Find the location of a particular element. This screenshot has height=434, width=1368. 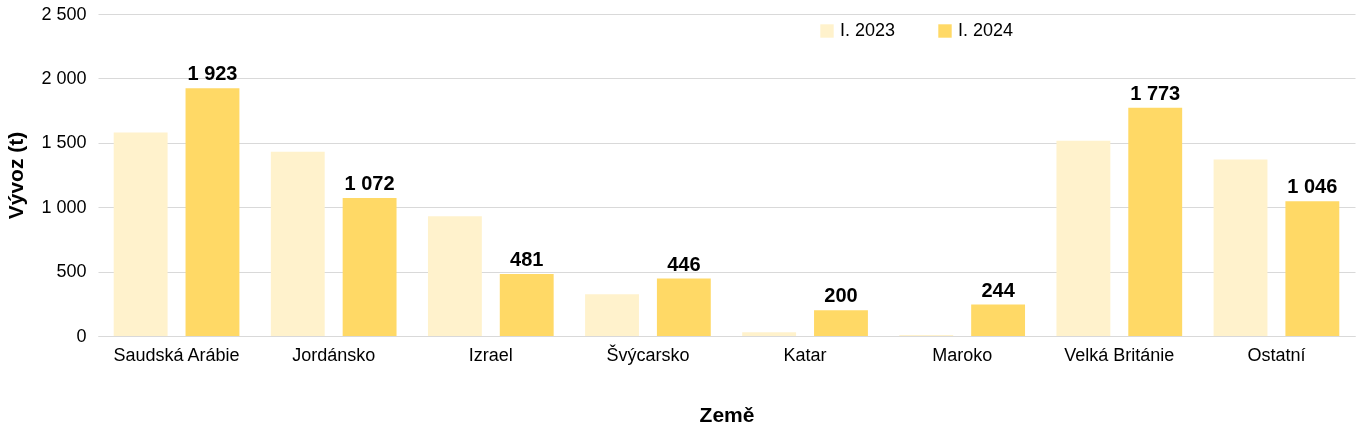

y-tick-label: 0 is located at coordinates (81, 335).